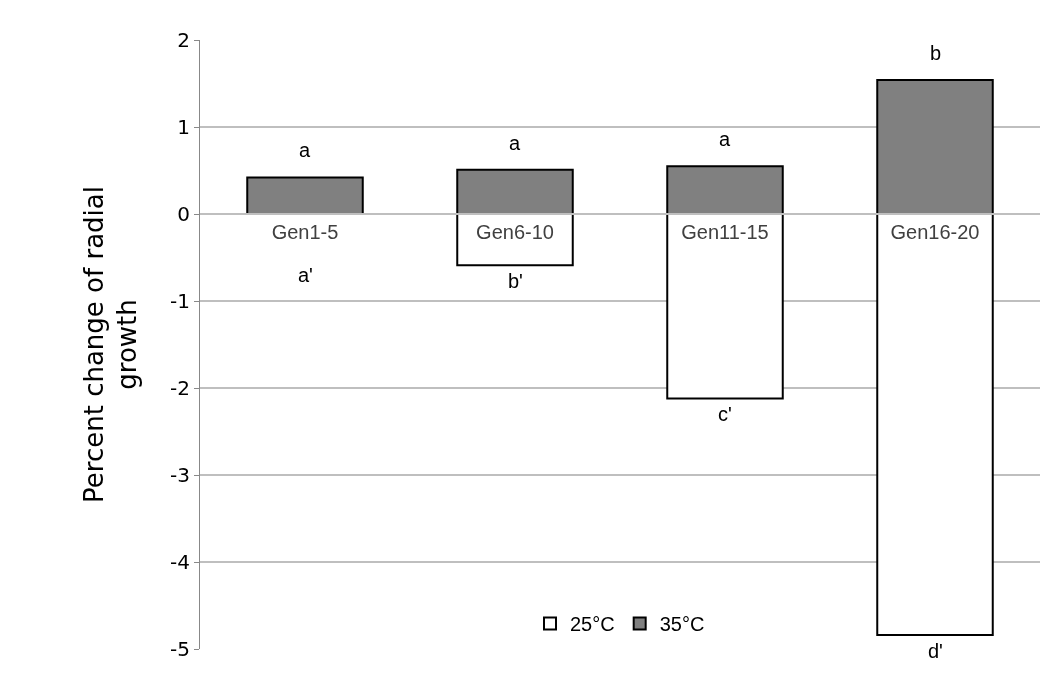  Describe the element at coordinates (180, 388) in the screenshot. I see `y-tick-label: -2` at that location.